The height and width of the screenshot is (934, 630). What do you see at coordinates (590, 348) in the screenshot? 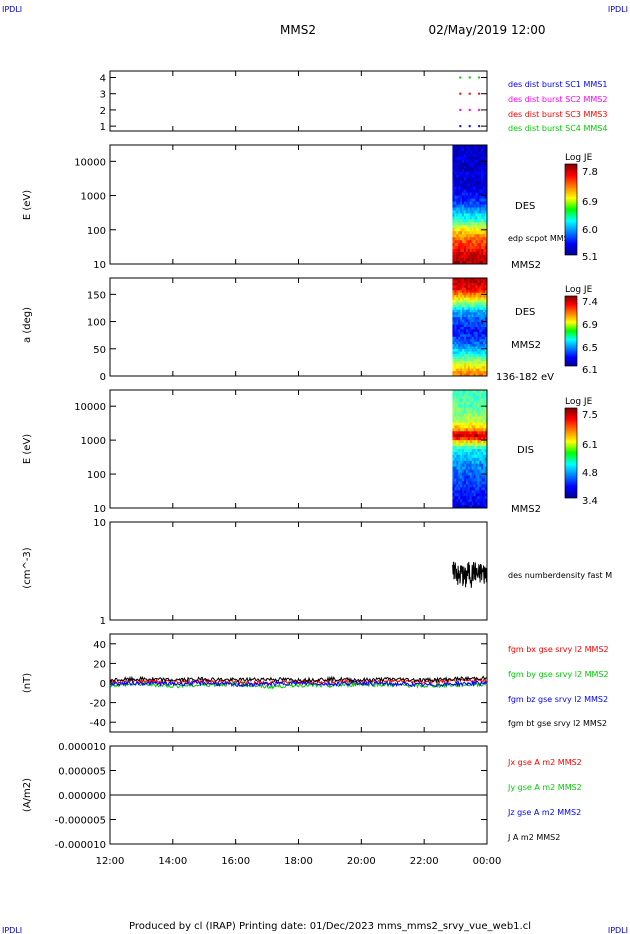
I see `des-pitch-colorbar-tick: 6.5` at bounding box center [590, 348].